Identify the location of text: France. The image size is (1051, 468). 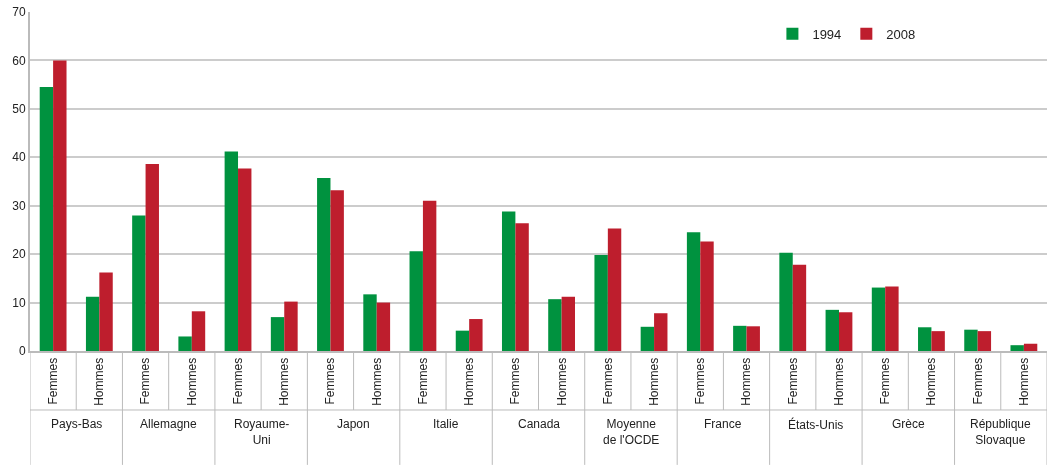
(723, 424).